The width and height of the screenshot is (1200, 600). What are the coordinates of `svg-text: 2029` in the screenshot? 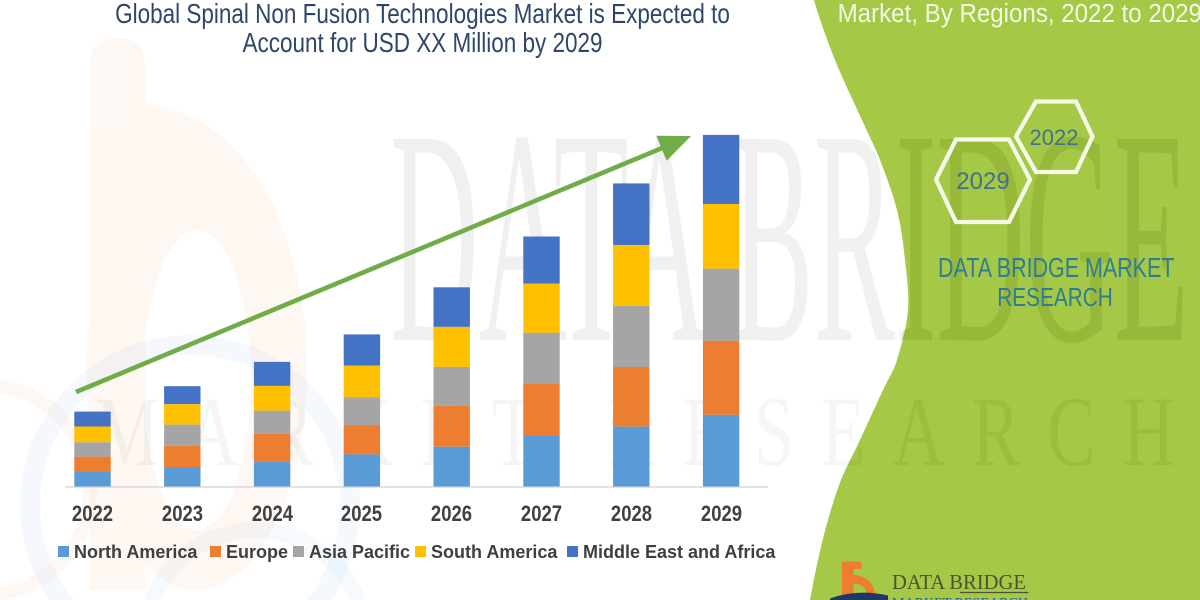 It's located at (982, 181).